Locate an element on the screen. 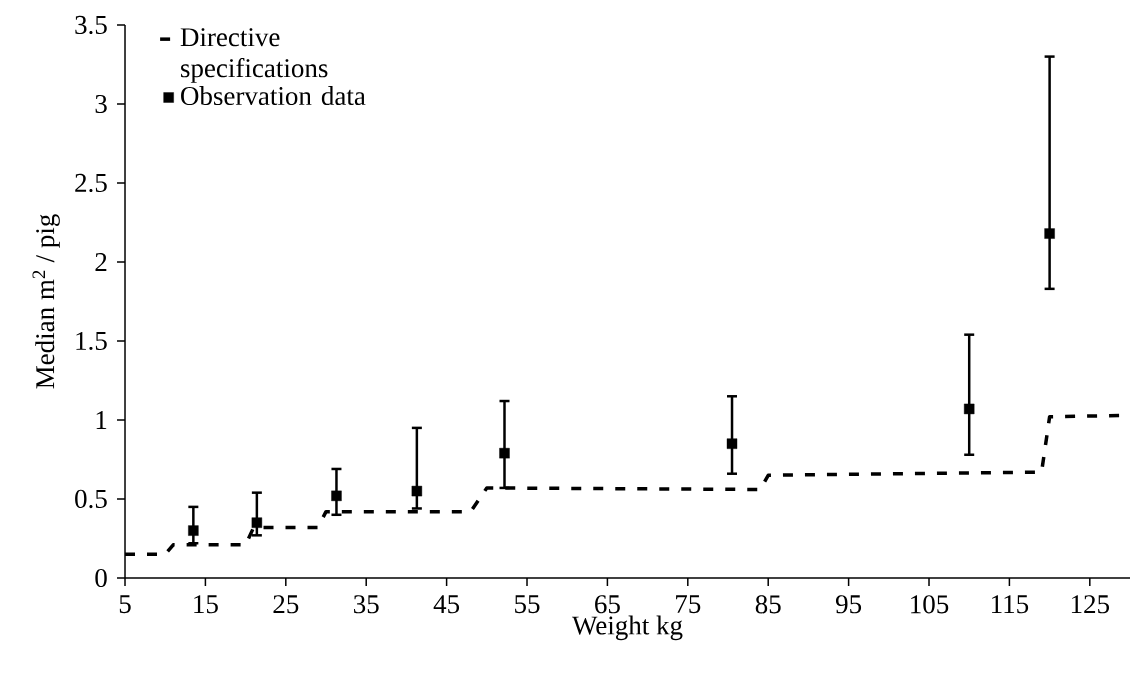 Image resolution: width=1140 pixels, height=676 pixels. y-tick-label: 2 is located at coordinates (101, 262).